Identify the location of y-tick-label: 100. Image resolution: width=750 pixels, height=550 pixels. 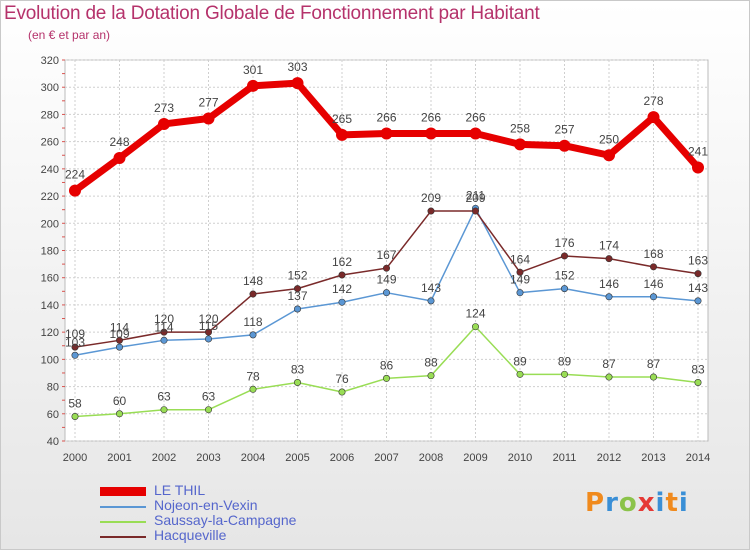
(50, 360).